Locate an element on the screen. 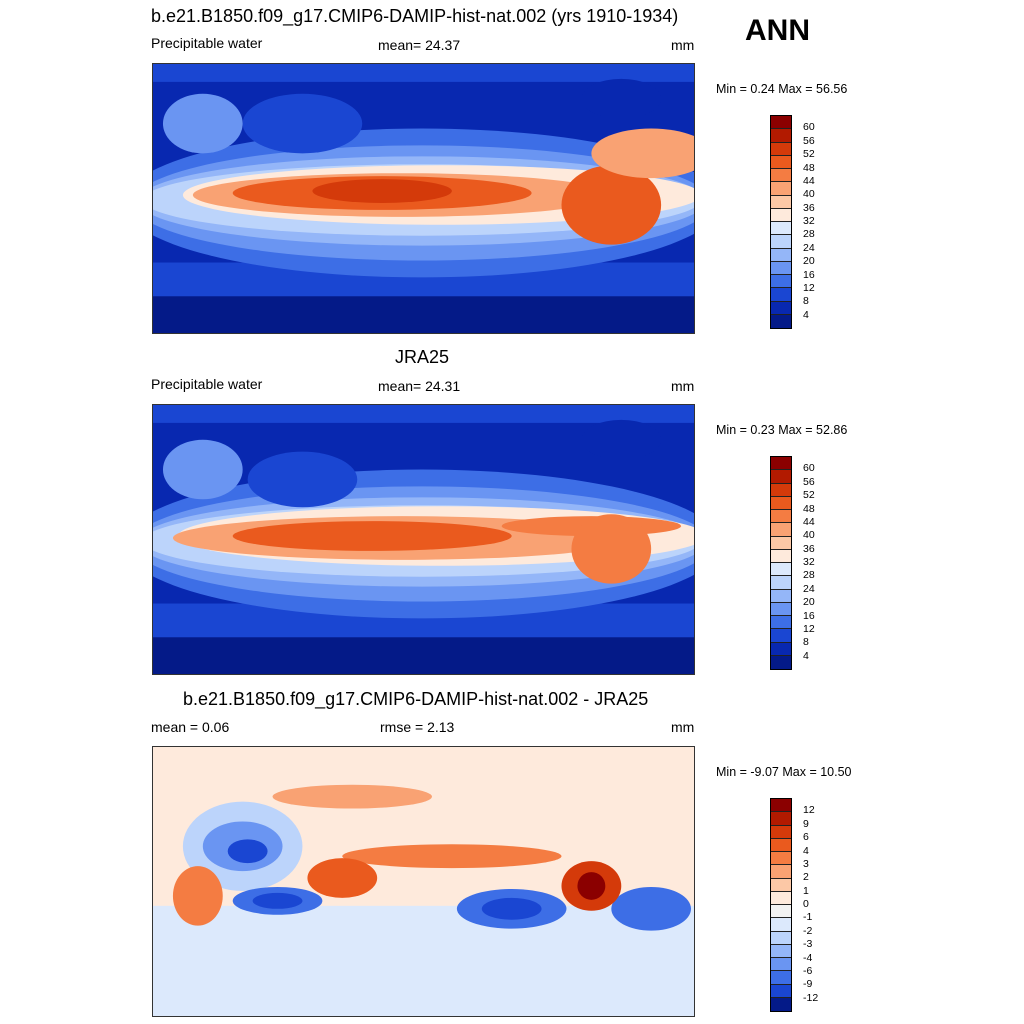 The width and height of the screenshot is (1024, 1024). panel1-field is located at coordinates (423, 198).